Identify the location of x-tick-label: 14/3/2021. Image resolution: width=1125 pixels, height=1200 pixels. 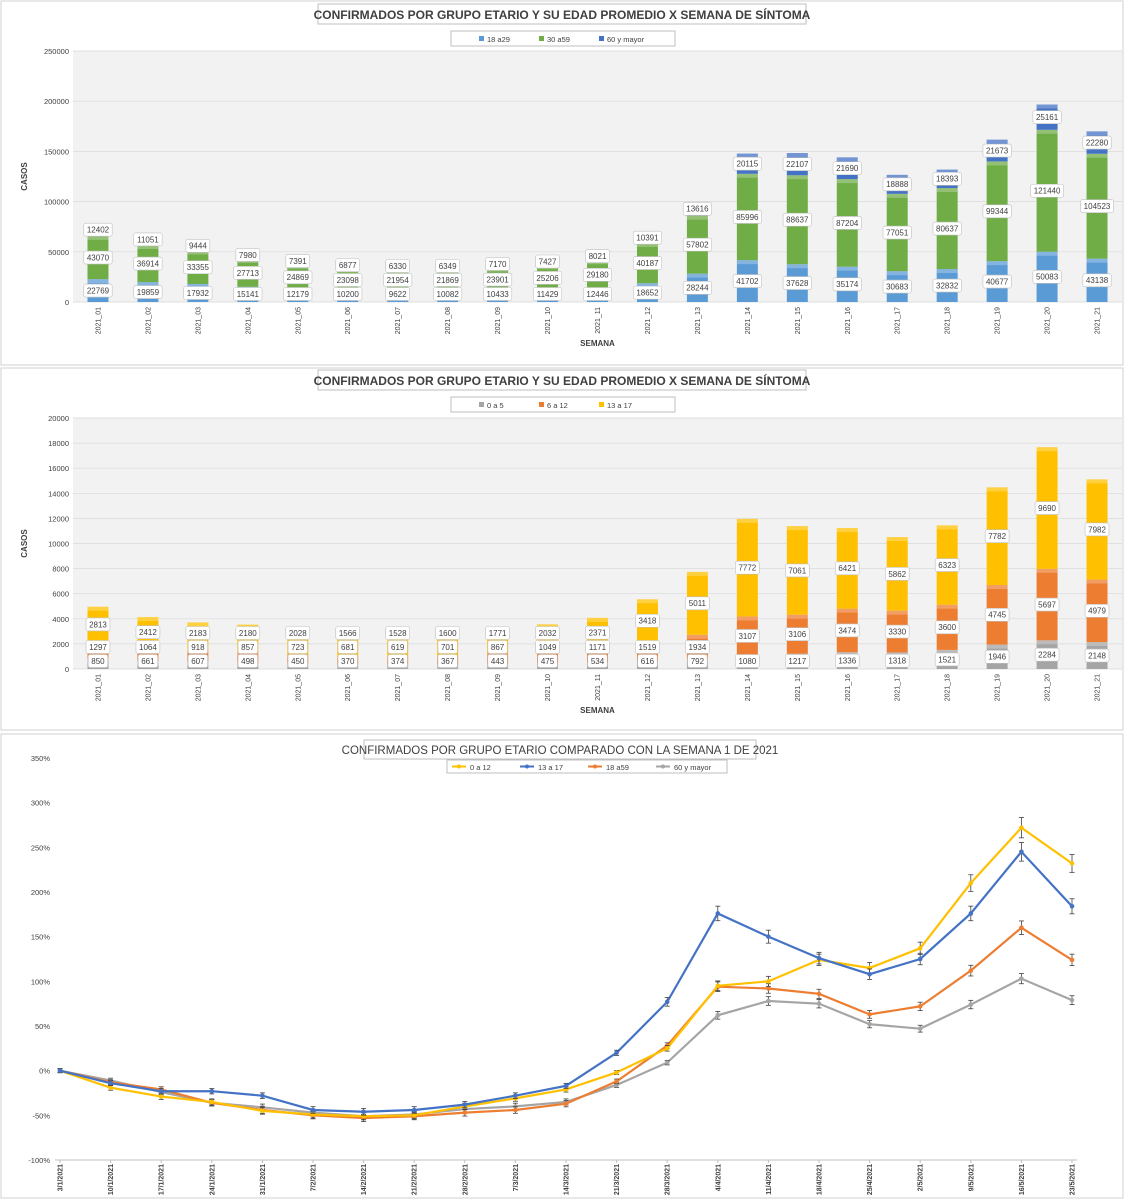
(567, 1179).